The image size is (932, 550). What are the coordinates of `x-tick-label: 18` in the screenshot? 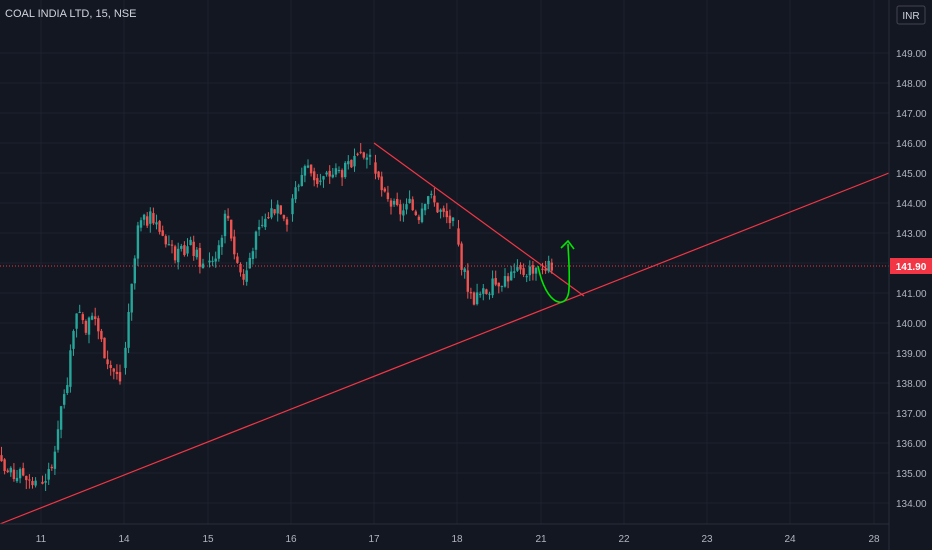 It's located at (457, 539).